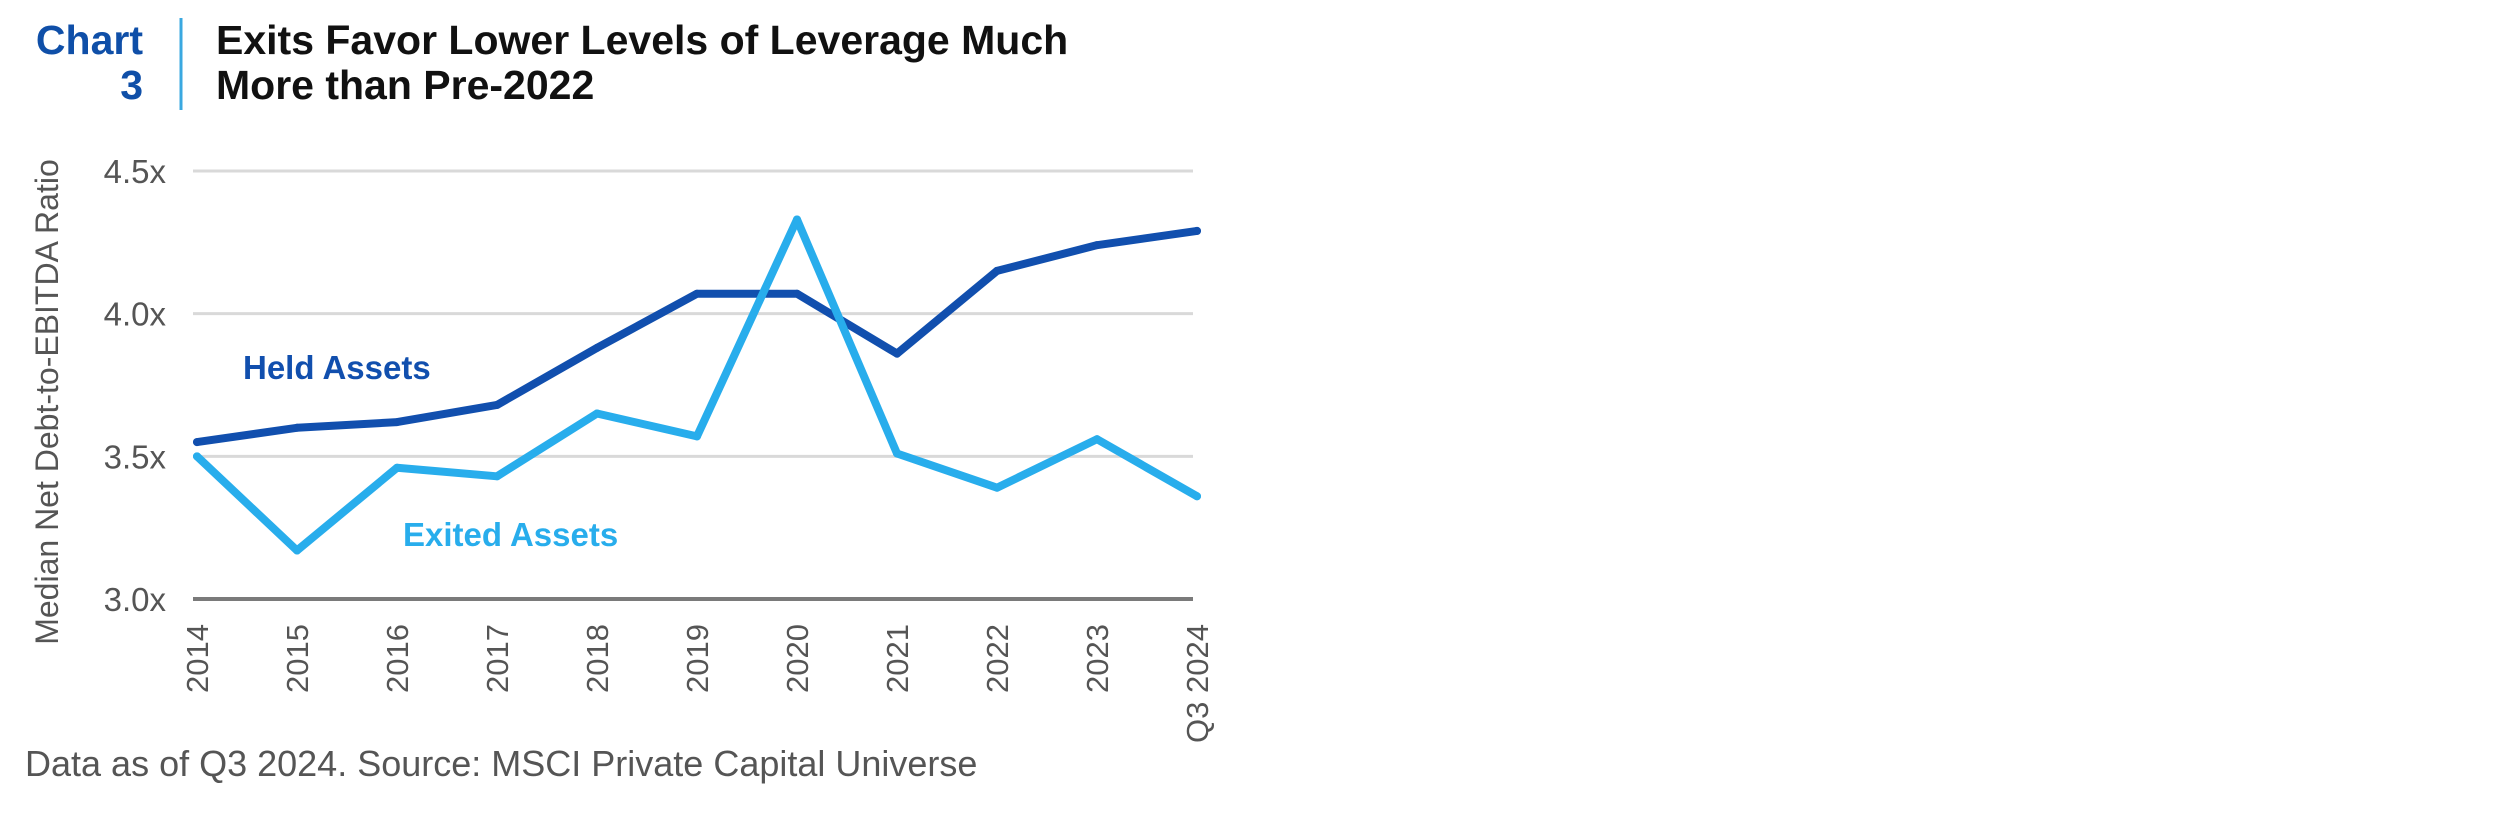  Describe the element at coordinates (1097, 439) in the screenshot. I see `data-point-exited-assets-2023` at that location.